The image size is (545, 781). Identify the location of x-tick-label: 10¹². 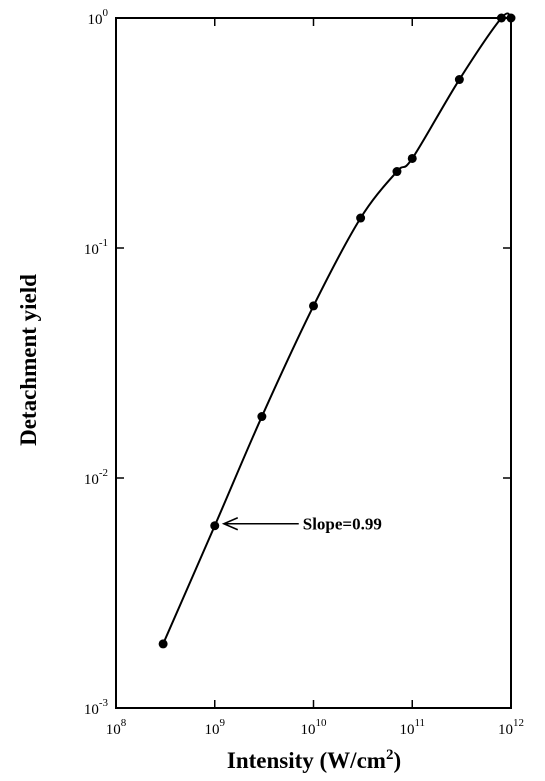
(511, 727).